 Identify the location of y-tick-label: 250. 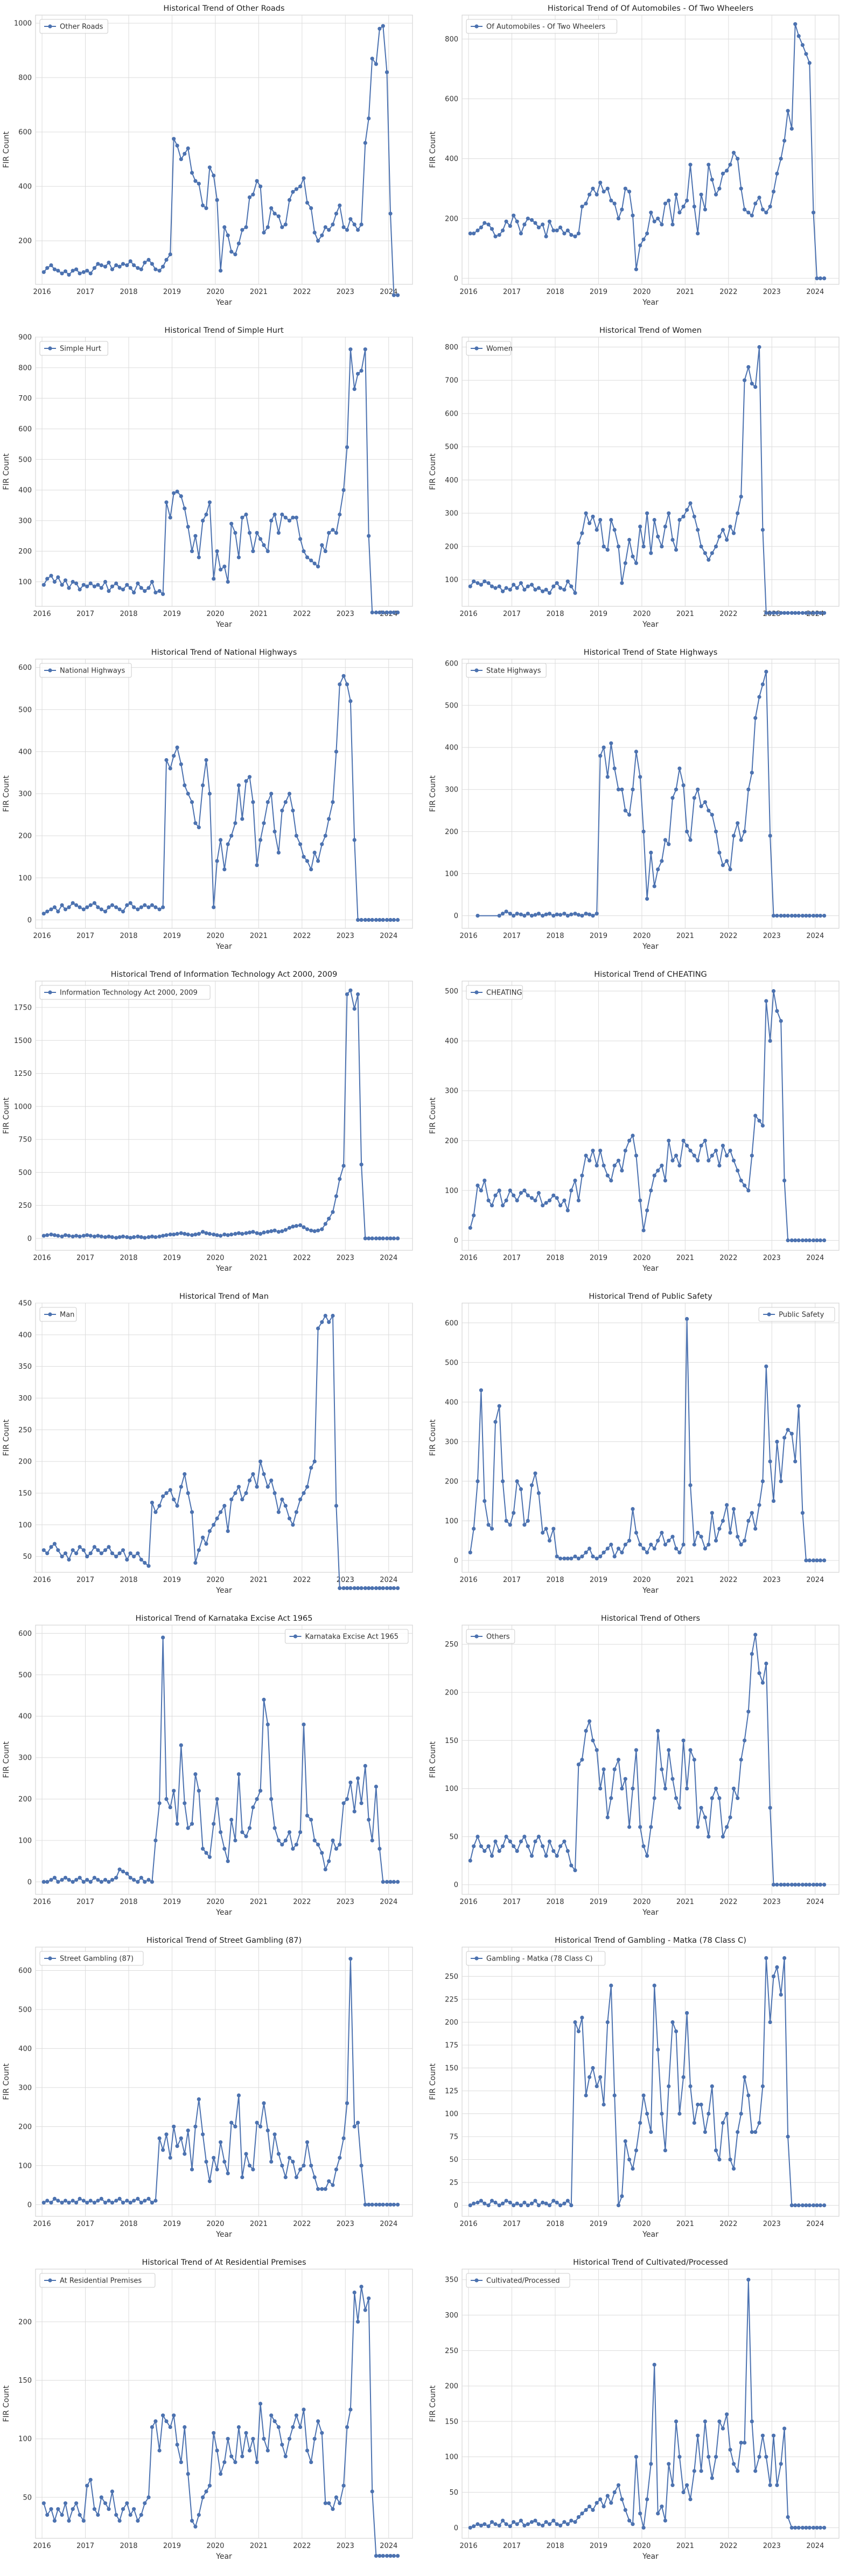
(451, 1977).